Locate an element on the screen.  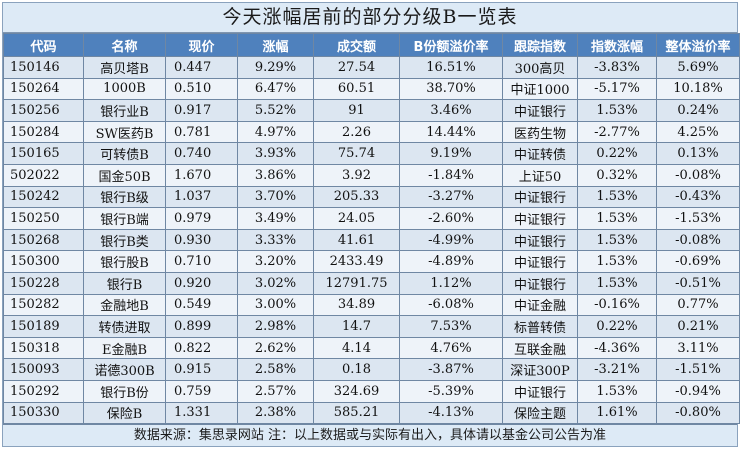
name-cell: 银行B份 is located at coordinates (124, 391).